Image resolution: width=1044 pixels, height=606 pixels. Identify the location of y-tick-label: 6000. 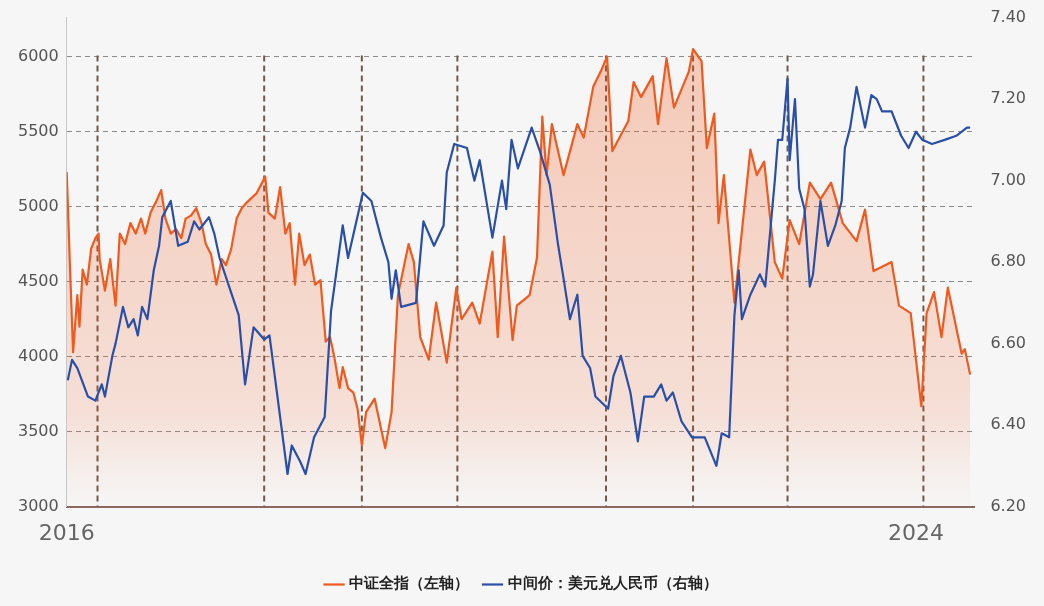
(38, 55).